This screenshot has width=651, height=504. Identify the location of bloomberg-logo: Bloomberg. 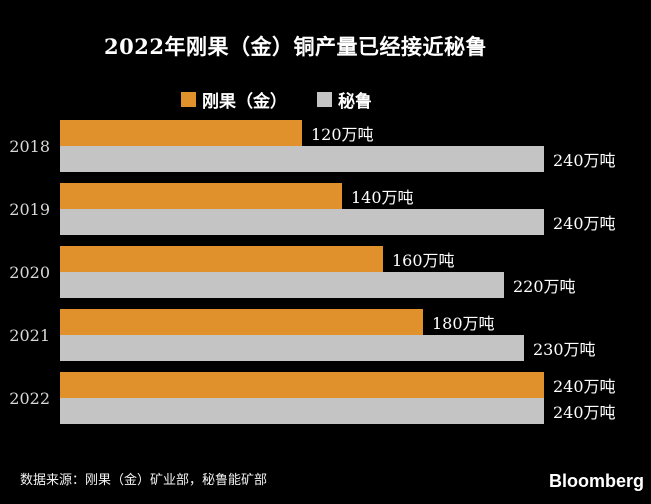
(596, 481).